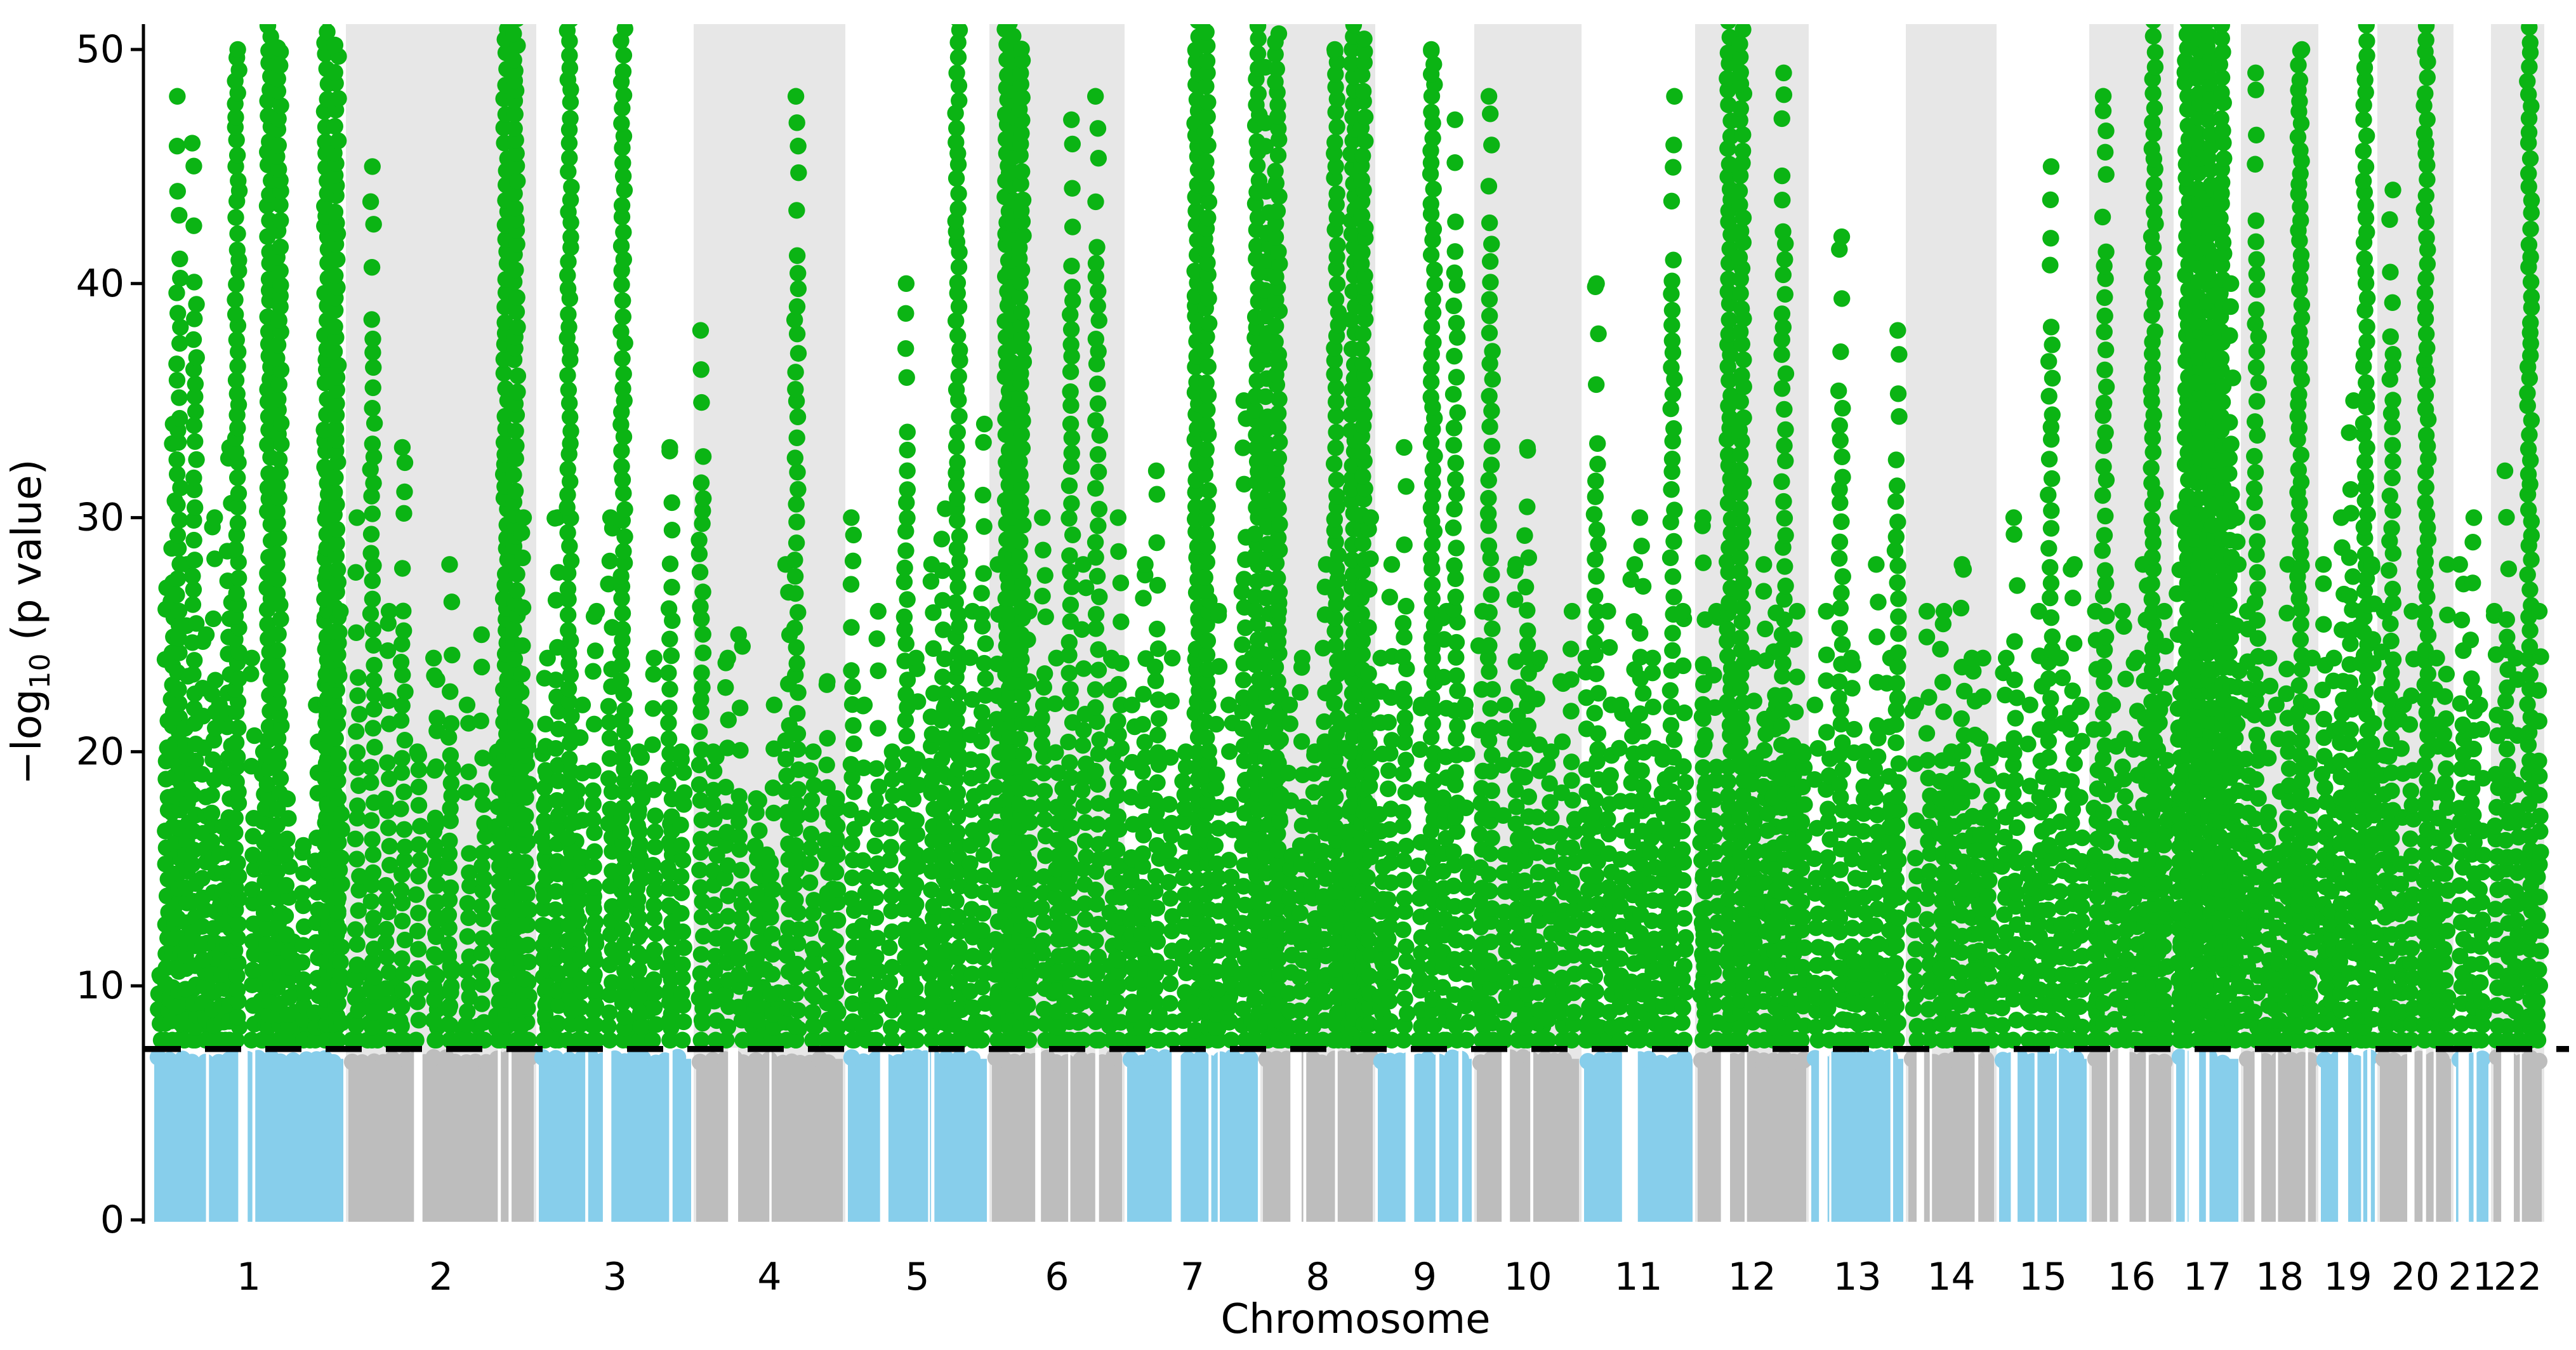 Image resolution: width=2576 pixels, height=1350 pixels. I want to click on x-axis-title: Chromosome, so click(1355, 1319).